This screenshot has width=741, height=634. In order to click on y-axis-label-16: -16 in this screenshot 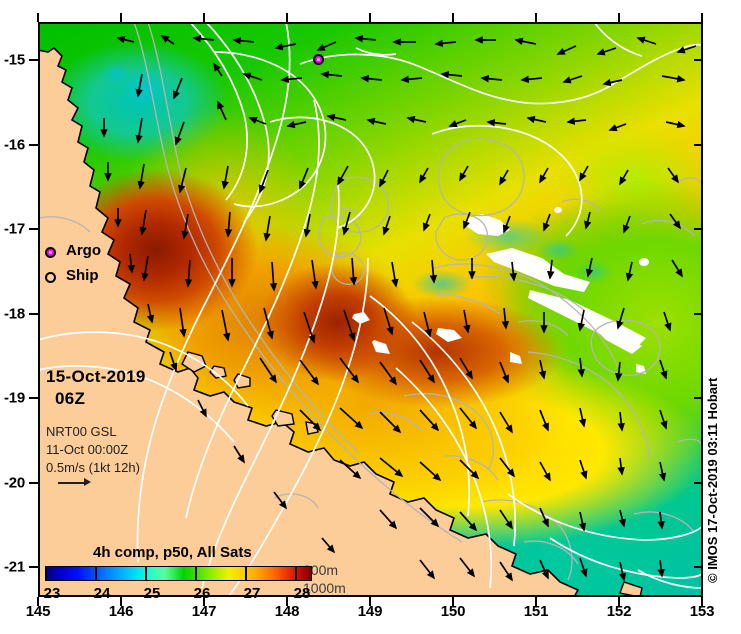, I will do `click(15, 145)`.